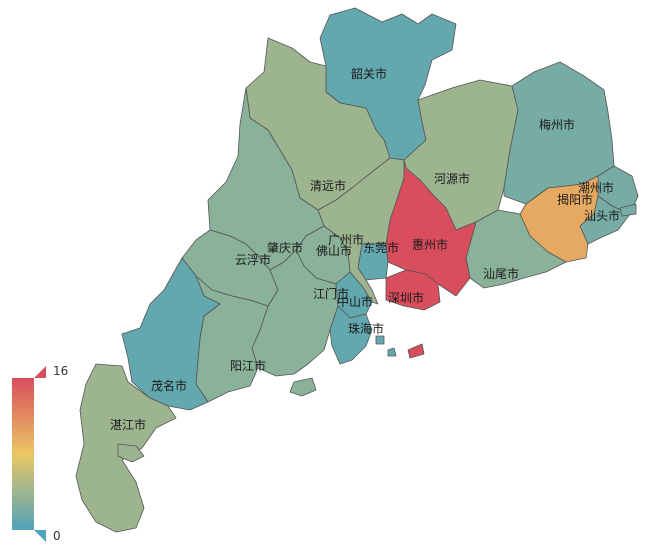  What do you see at coordinates (355, 301) in the screenshot?
I see `city-label-zhongshan: 中山市` at bounding box center [355, 301].